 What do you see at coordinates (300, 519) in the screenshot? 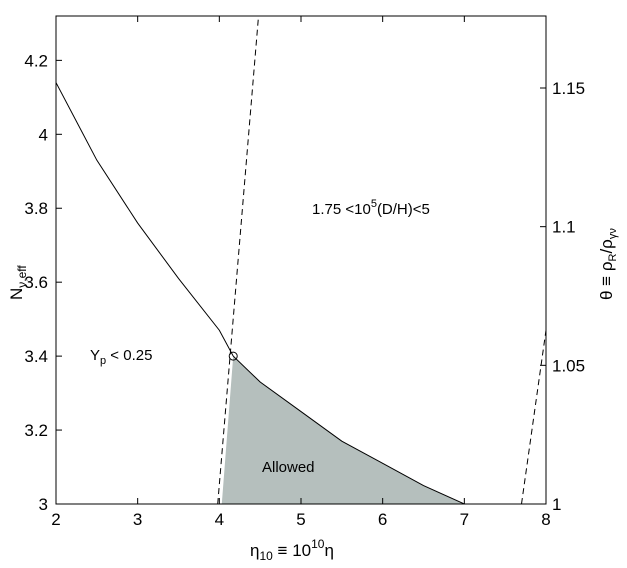
I see `x-tick-label: 5` at bounding box center [300, 519].